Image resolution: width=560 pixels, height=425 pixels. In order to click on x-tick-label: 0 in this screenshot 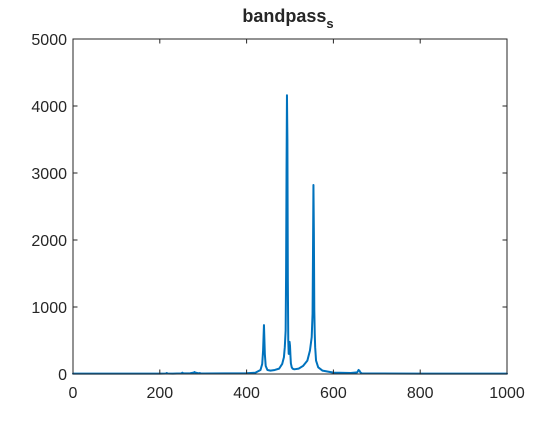, I will do `click(73, 393)`.